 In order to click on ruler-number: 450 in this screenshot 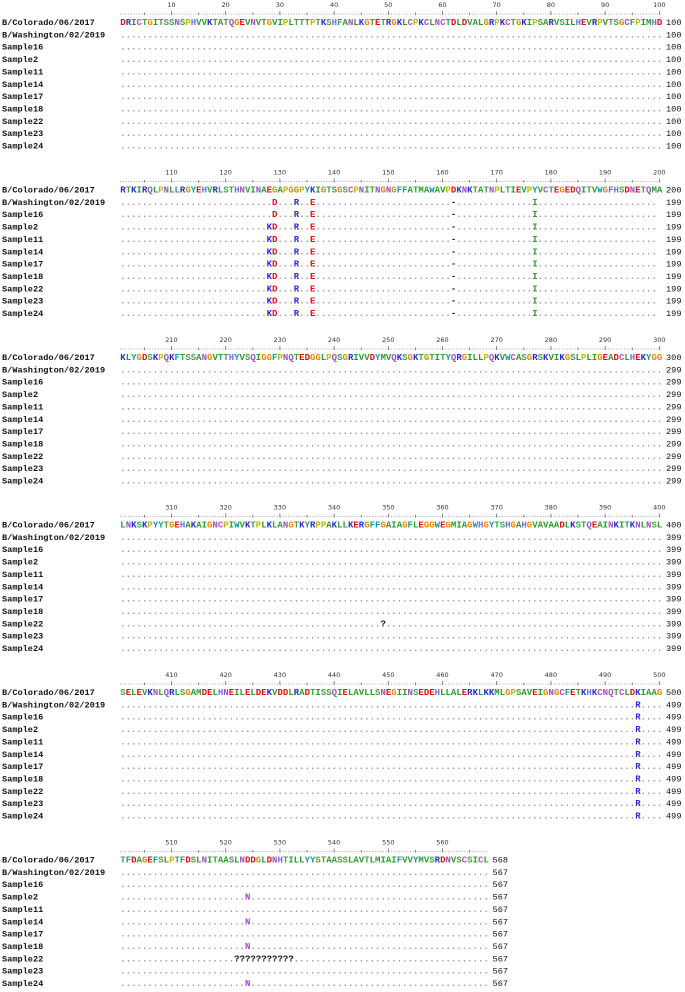, I will do `click(388, 675)`.